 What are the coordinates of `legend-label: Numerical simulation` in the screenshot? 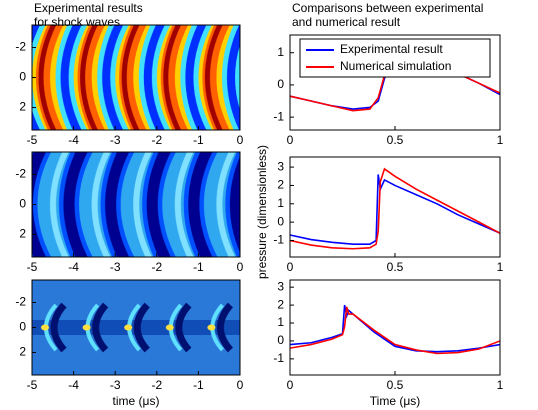 It's located at (395, 66).